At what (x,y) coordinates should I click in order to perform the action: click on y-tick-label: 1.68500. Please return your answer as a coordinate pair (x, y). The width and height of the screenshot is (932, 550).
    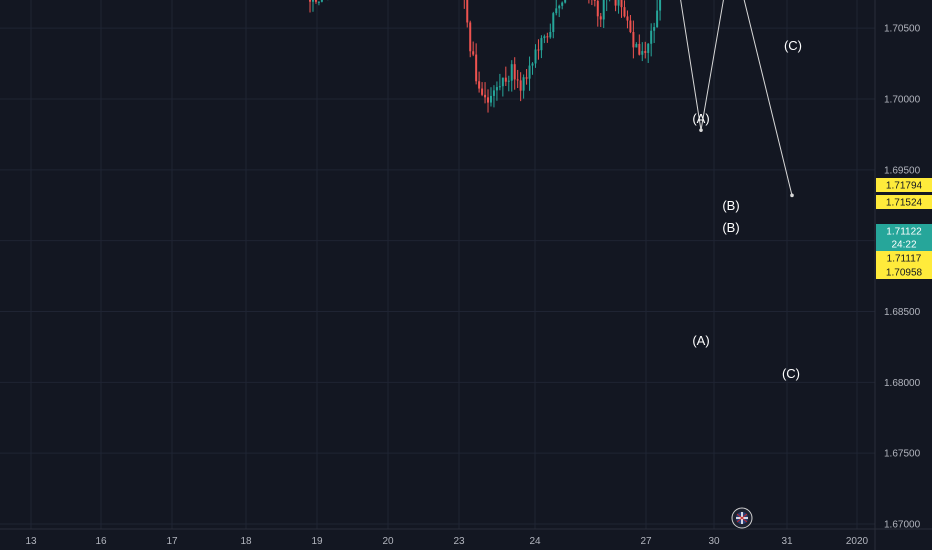
    Looking at the image, I should click on (902, 312).